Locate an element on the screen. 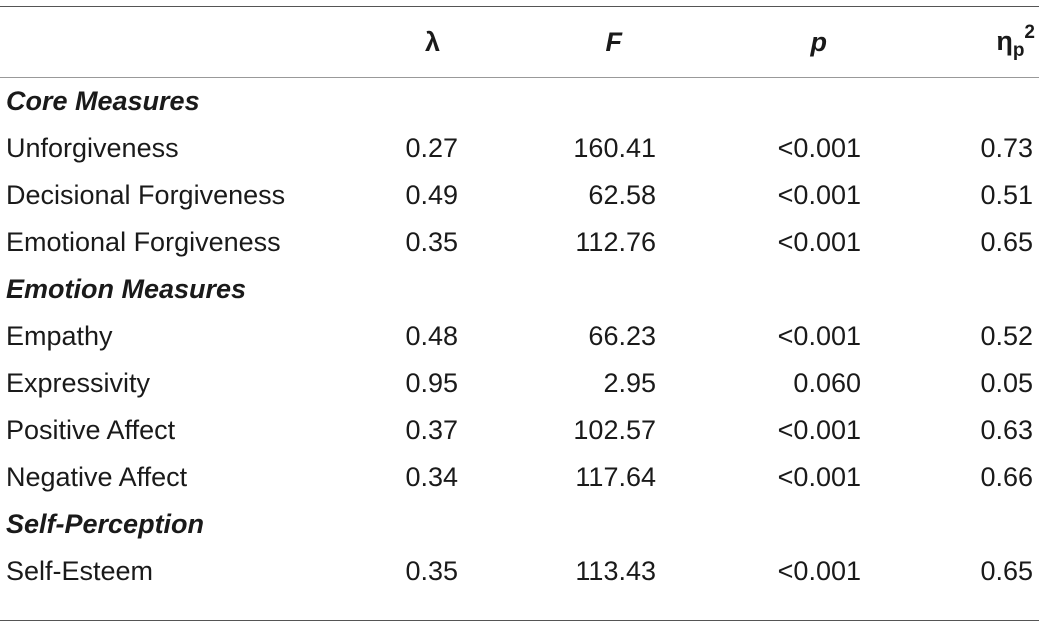 This screenshot has height=627, width=1039. header-p: p is located at coordinates (819, 41).